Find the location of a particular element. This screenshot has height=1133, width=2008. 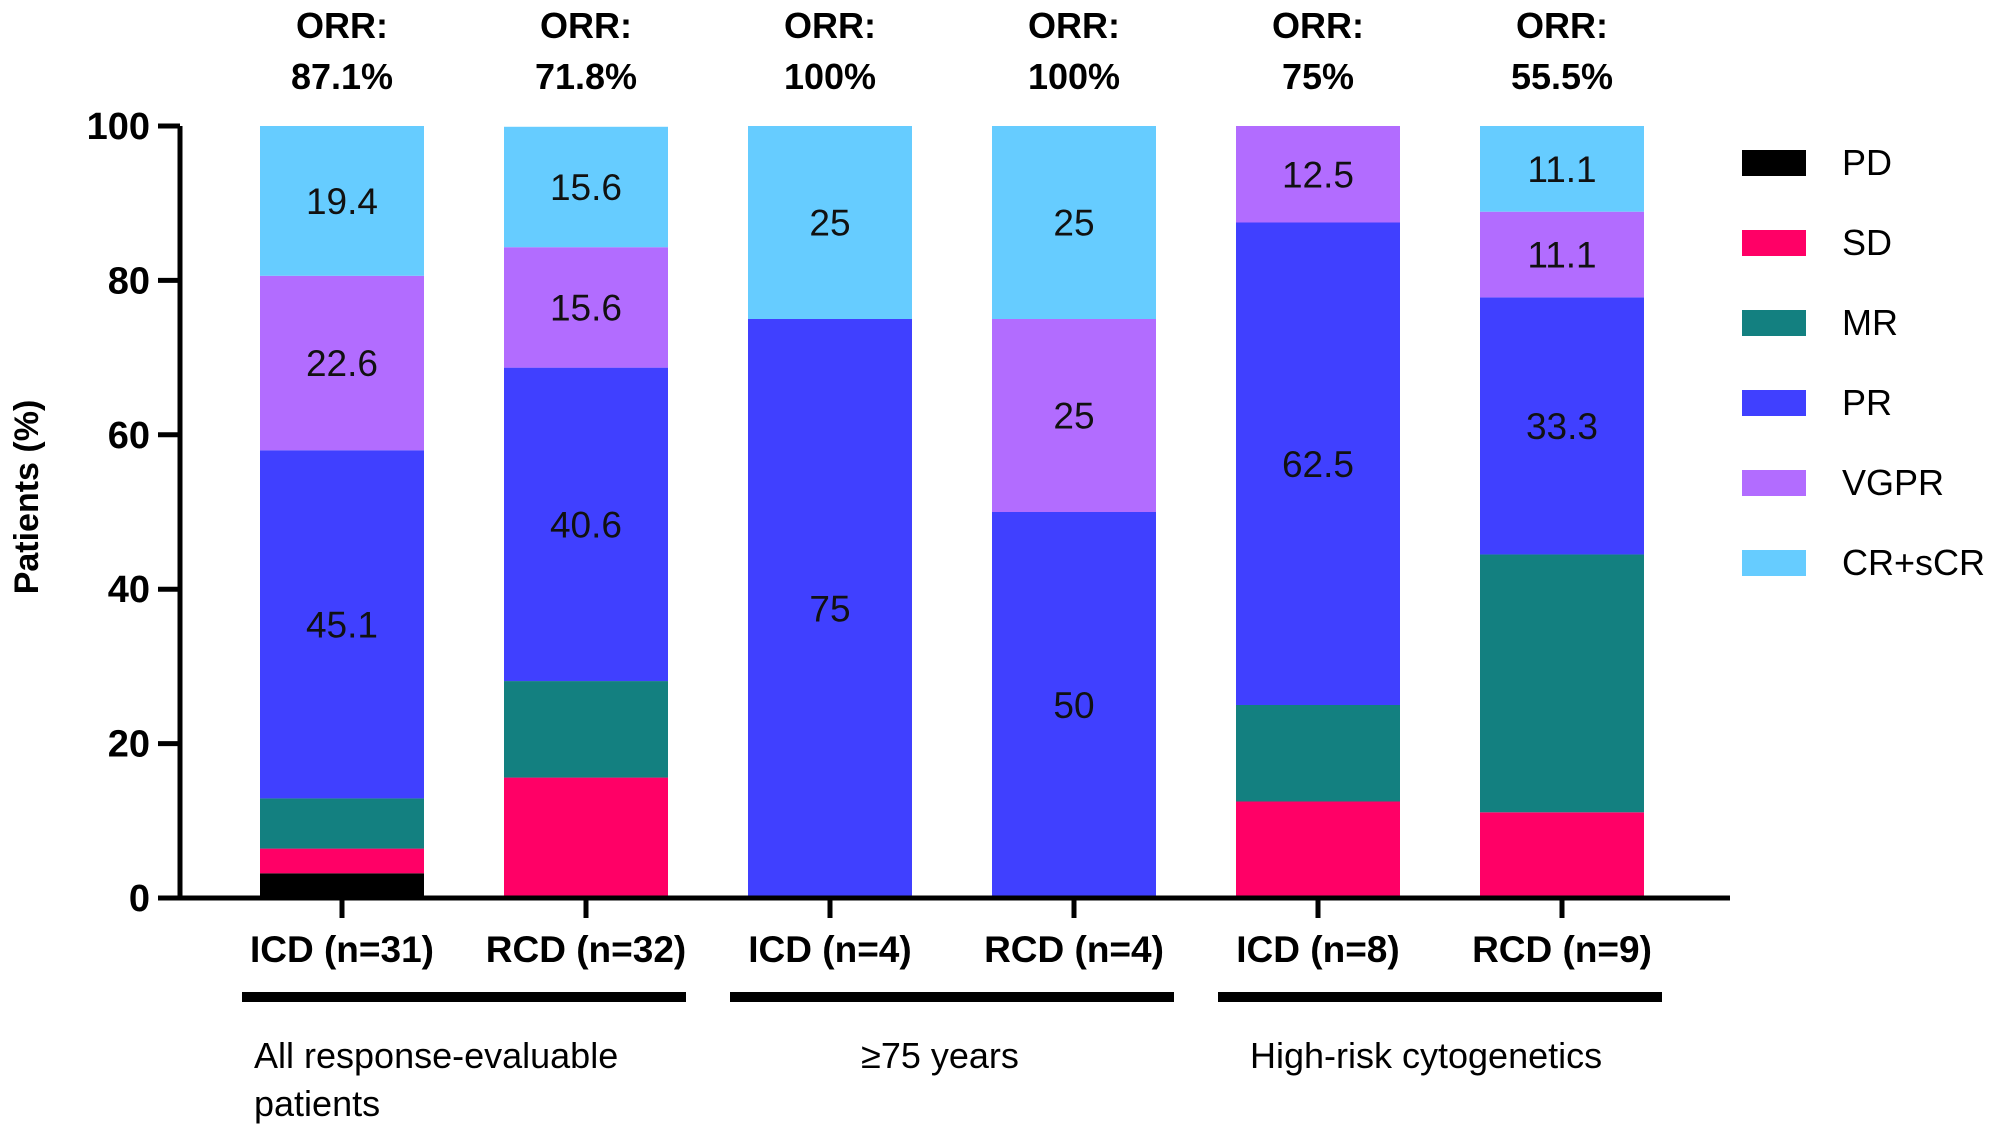

y-tick-label: 40 is located at coordinates (129, 590).